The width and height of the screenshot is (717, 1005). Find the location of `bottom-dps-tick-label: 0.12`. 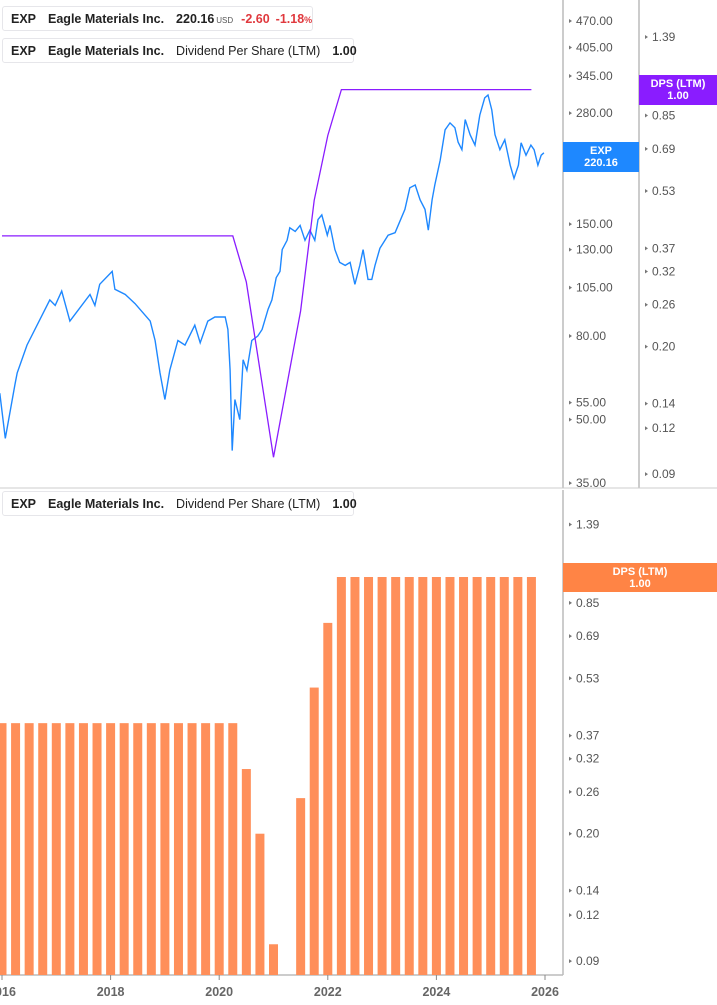

bottom-dps-tick-label: 0.12 is located at coordinates (588, 915).